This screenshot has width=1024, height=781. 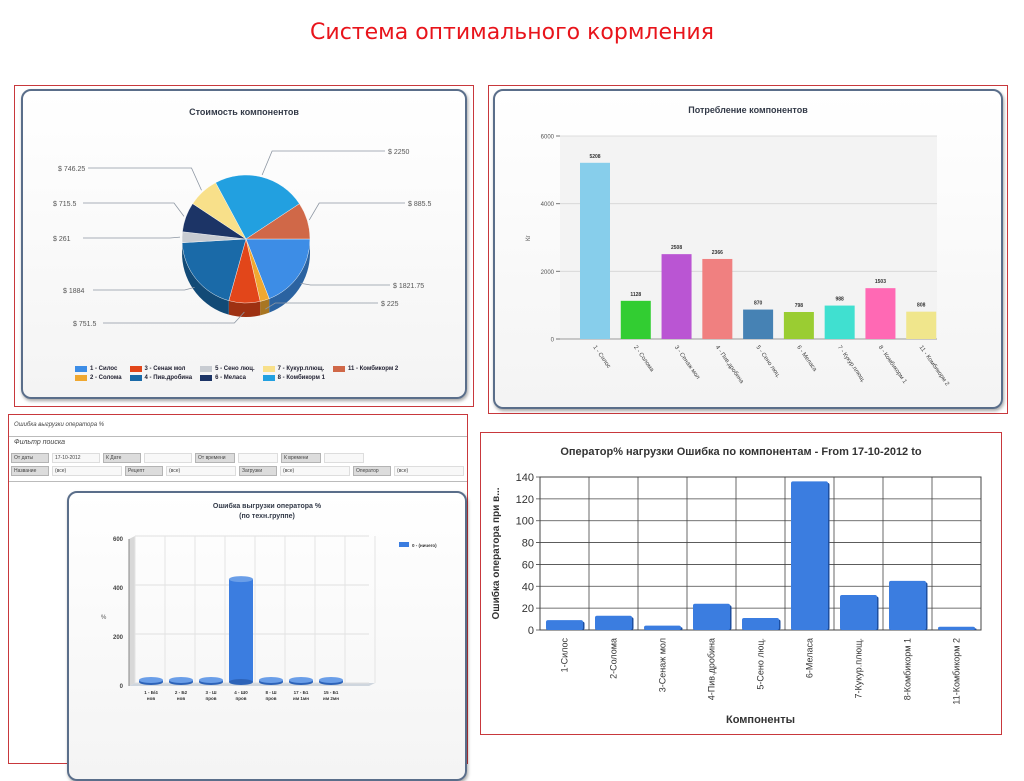 What do you see at coordinates (301, 369) in the screenshot?
I see `legend-label: 7 - Кукур.плющ.` at bounding box center [301, 369].